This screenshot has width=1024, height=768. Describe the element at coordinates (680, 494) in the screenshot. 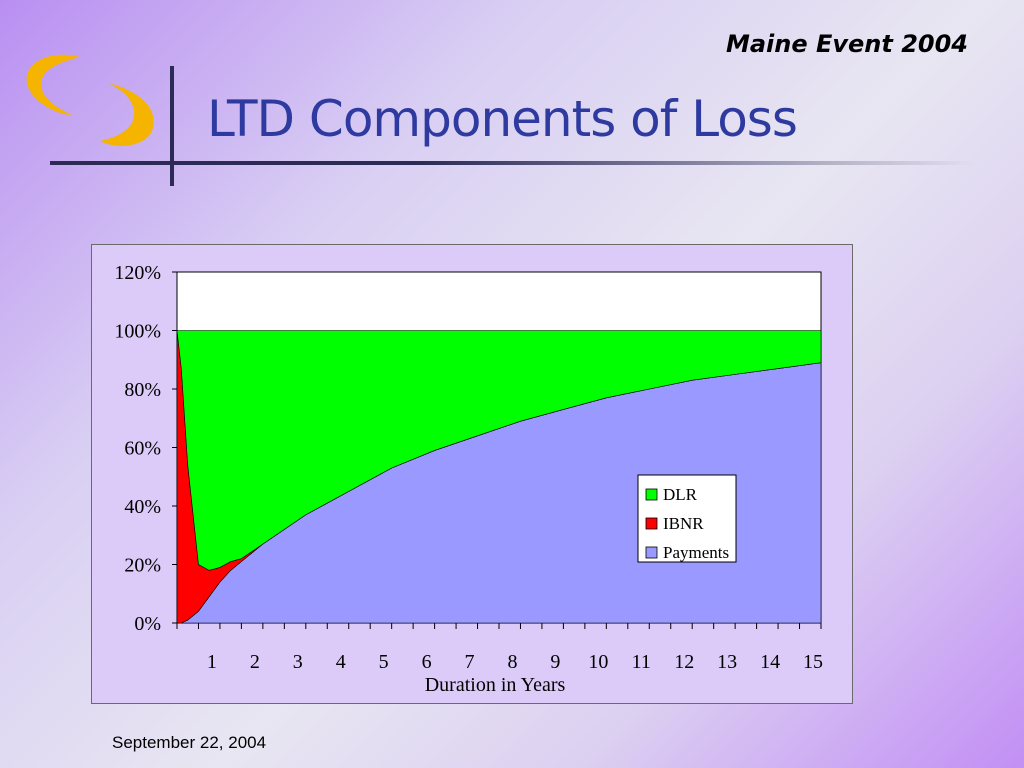

I see `legend-label-dlr: DLR` at that location.